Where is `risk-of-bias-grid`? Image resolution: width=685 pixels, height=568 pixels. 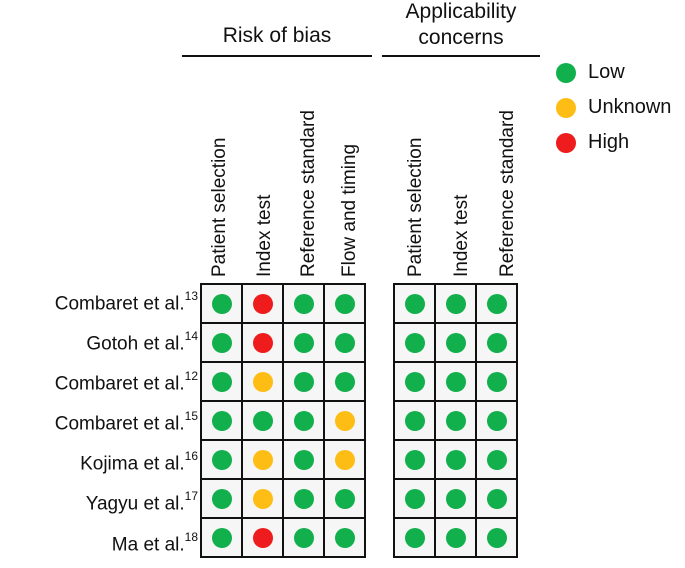 risk-of-bias-grid is located at coordinates (283, 420).